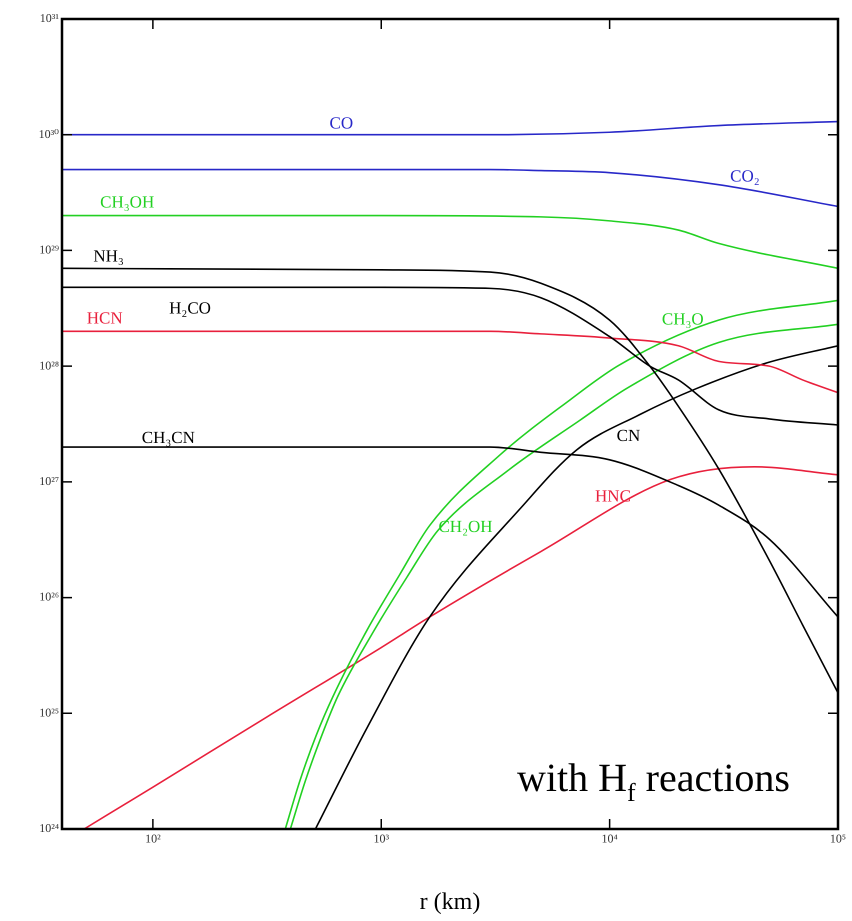  What do you see at coordinates (49, 365) in the screenshot?
I see `y-tick-label: 10²⁸` at bounding box center [49, 365].